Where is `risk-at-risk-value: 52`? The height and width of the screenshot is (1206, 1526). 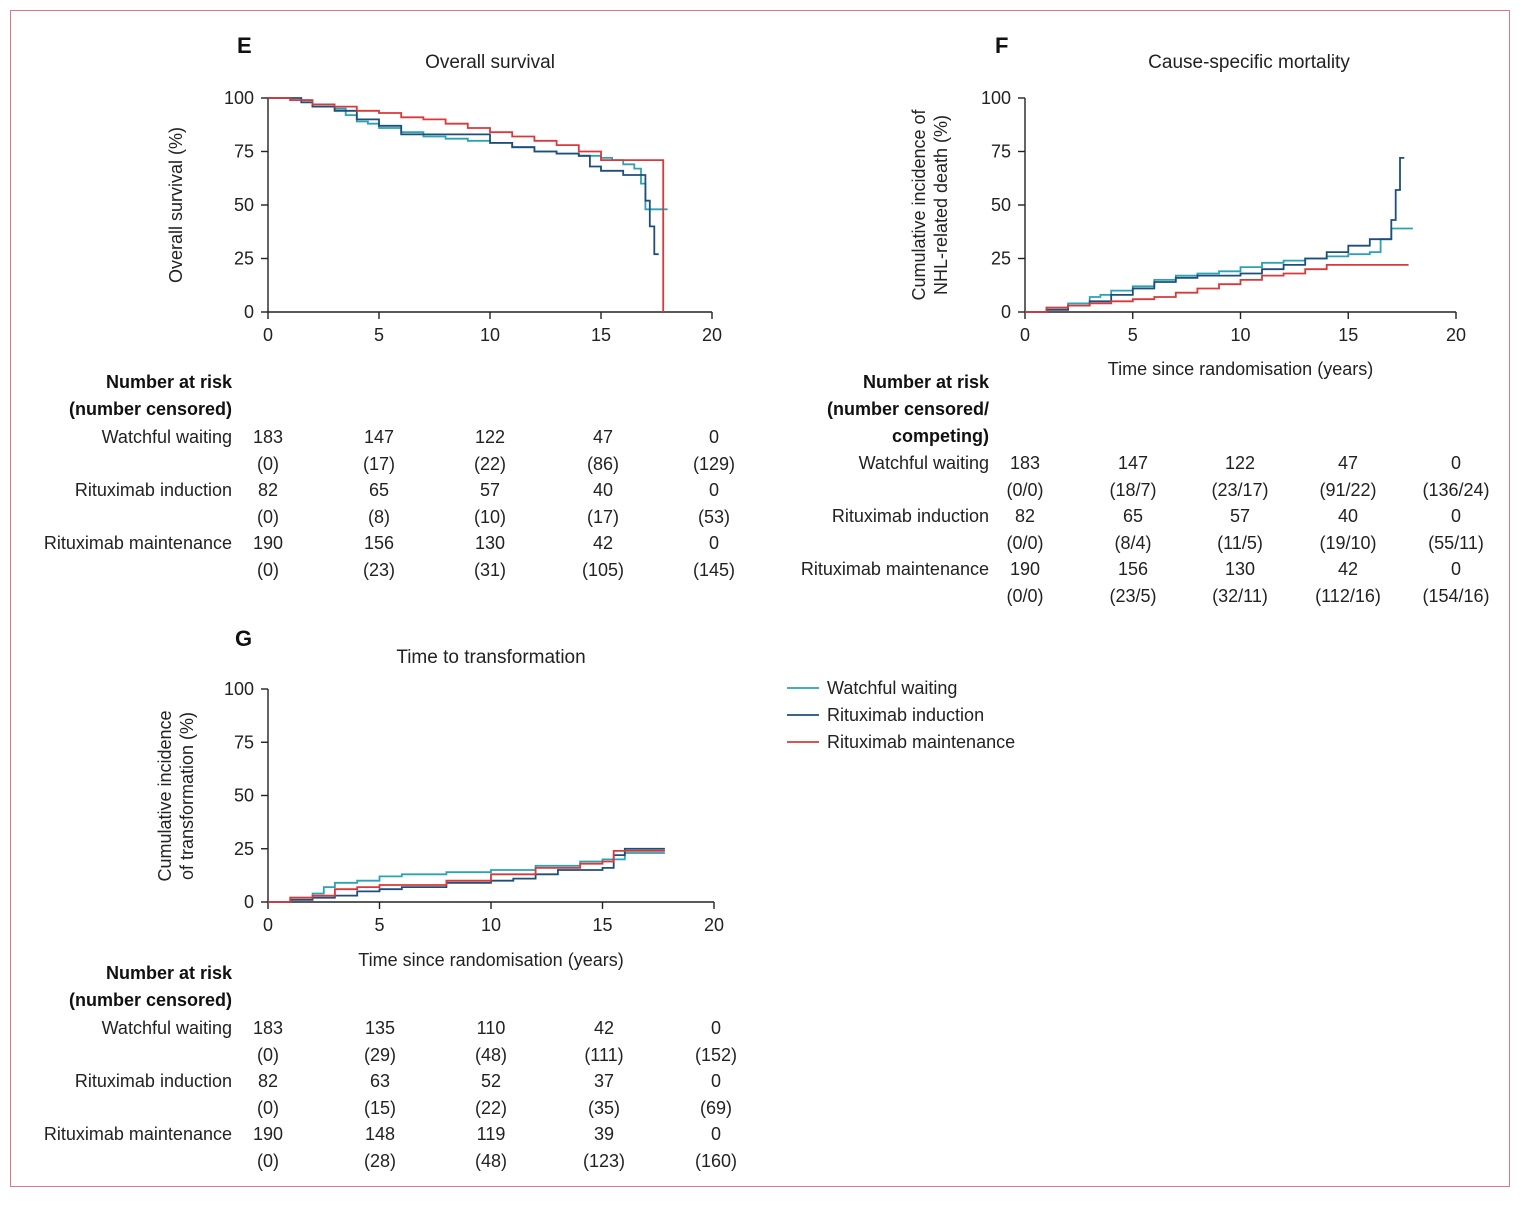
risk-at-risk-value: 52 is located at coordinates (491, 1081).